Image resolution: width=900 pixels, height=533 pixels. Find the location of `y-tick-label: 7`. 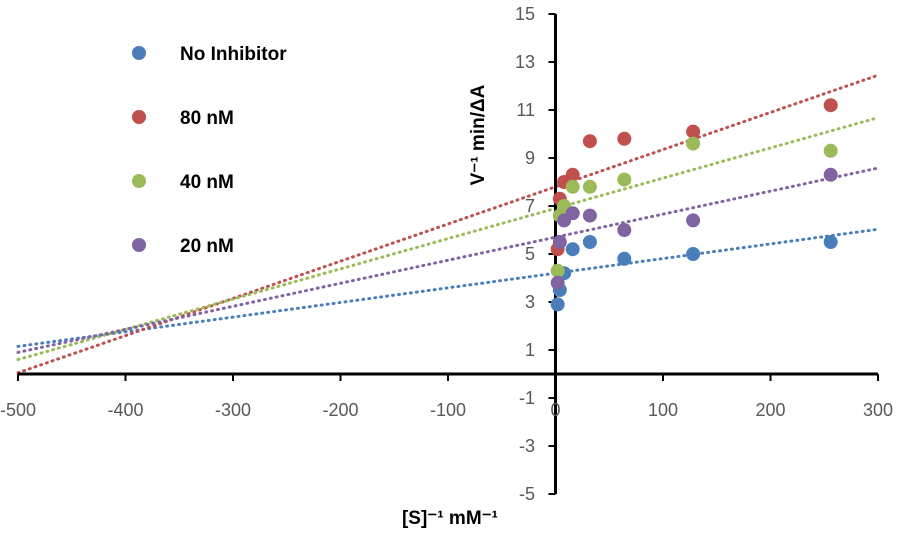

y-tick-label: 7 is located at coordinates (530, 206).